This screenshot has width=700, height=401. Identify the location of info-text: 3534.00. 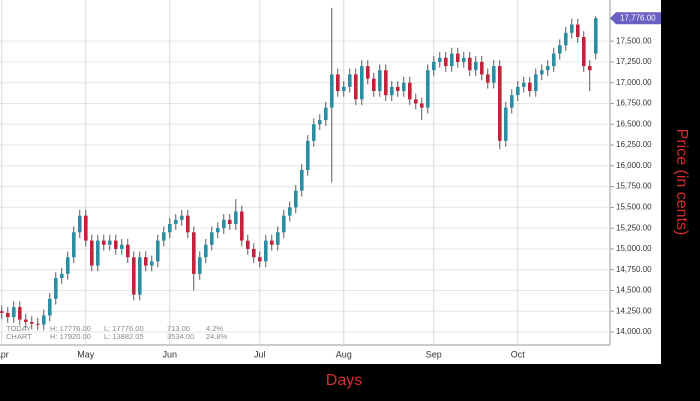
(180, 336).